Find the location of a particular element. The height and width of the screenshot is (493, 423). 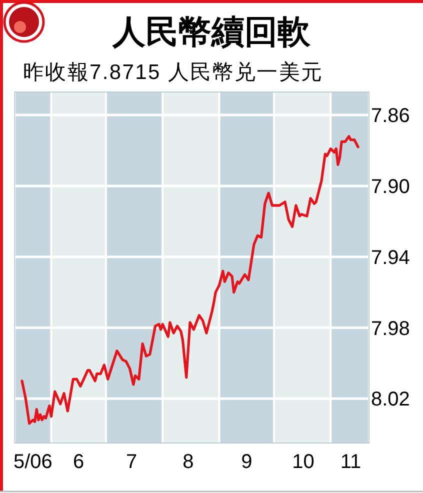

ytick-label: 7.94 is located at coordinates (390, 257).